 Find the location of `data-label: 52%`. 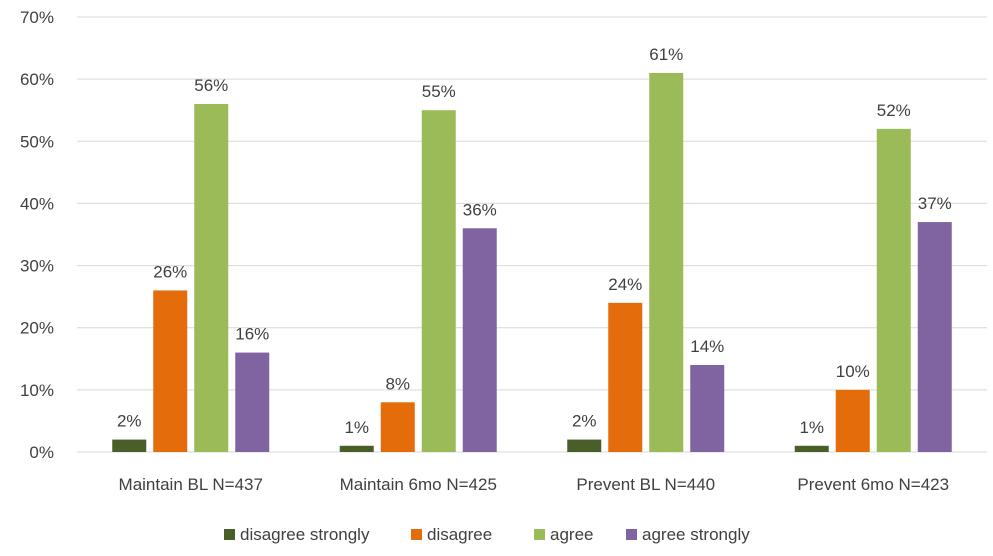

data-label: 52% is located at coordinates (894, 110).